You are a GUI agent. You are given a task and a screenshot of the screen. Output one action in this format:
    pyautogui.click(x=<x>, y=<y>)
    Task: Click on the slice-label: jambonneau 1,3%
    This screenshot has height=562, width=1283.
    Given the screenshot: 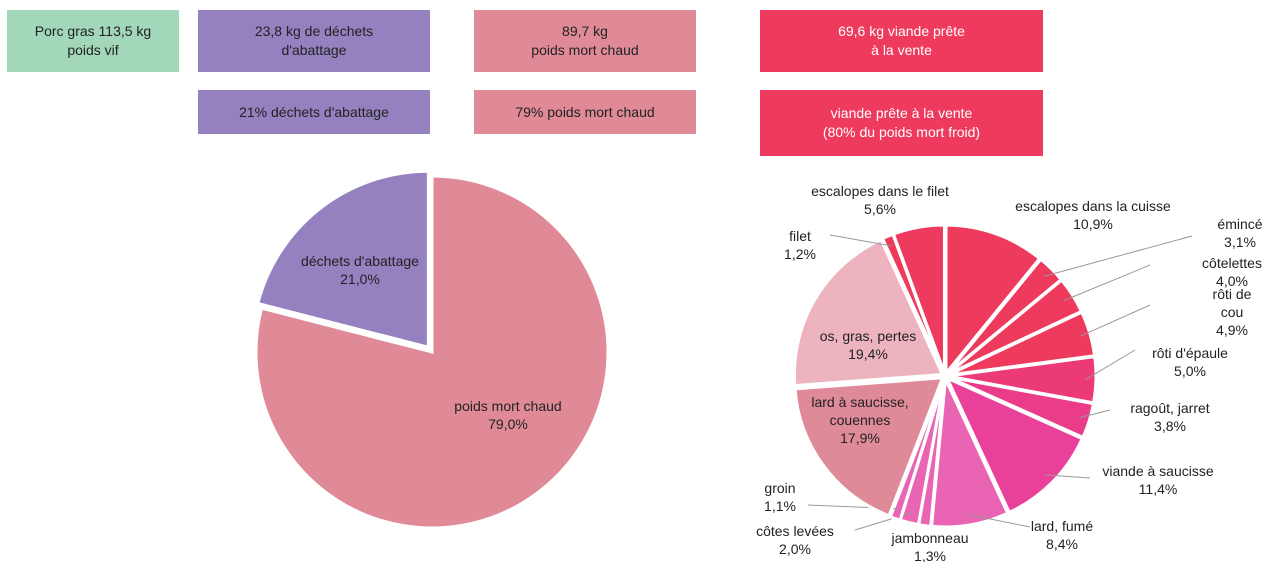 What is the action you would take?
    pyautogui.click(x=930, y=545)
    